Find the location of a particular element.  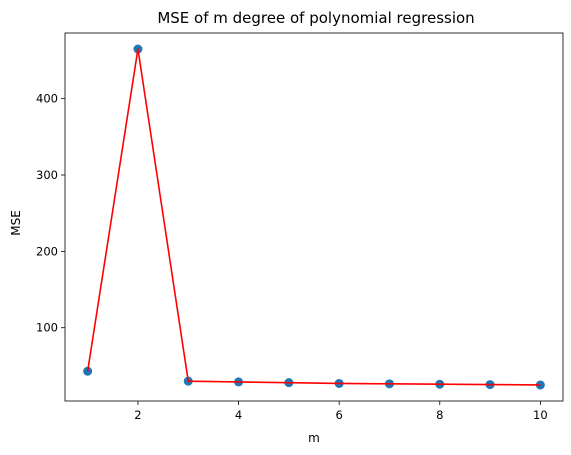

x-tick-label: 4 is located at coordinates (238, 415).